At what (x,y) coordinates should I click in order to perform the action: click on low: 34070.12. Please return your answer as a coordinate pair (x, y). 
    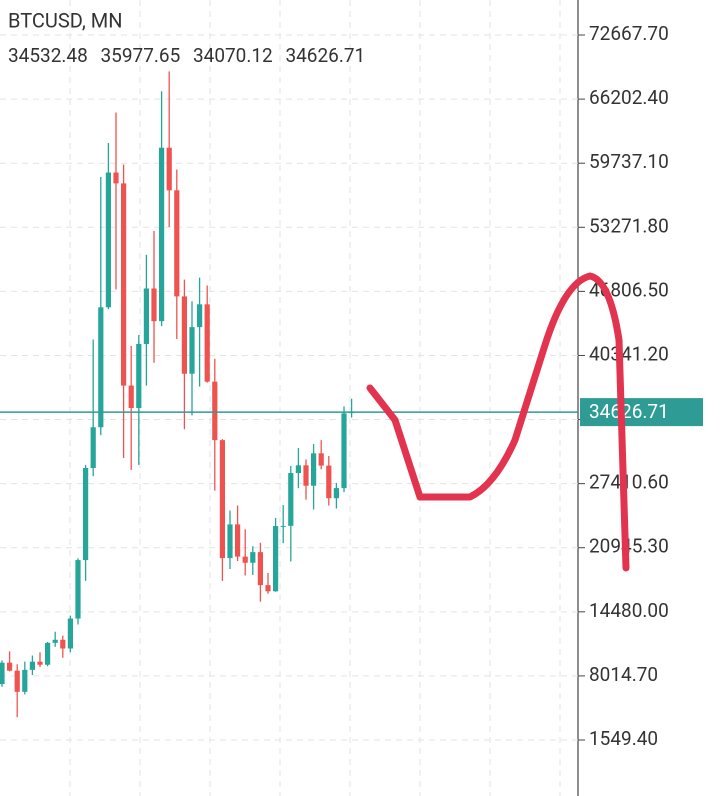
    Looking at the image, I should click on (233, 55).